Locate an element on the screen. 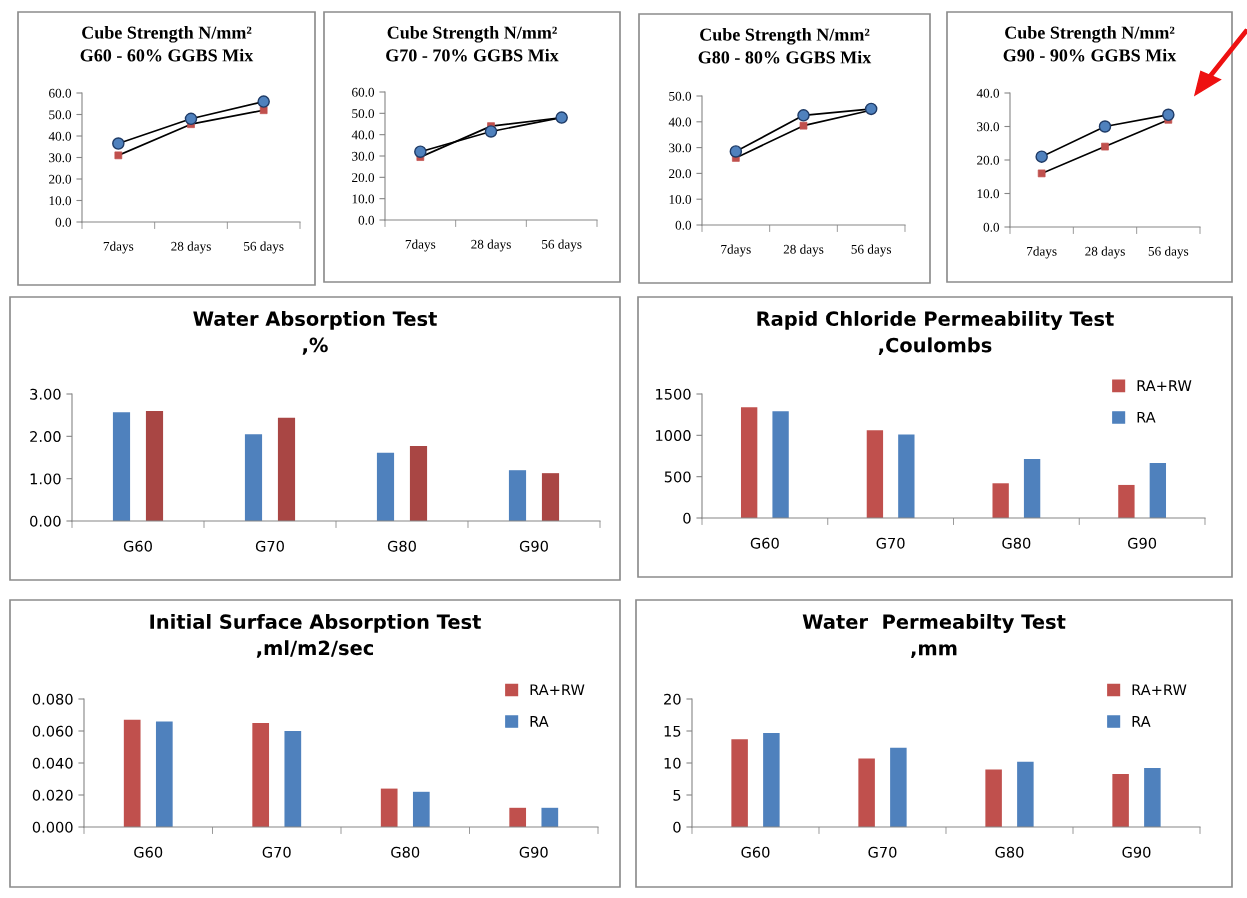 The width and height of the screenshot is (1247, 898). y-tick-label: 3.00 is located at coordinates (45, 394).